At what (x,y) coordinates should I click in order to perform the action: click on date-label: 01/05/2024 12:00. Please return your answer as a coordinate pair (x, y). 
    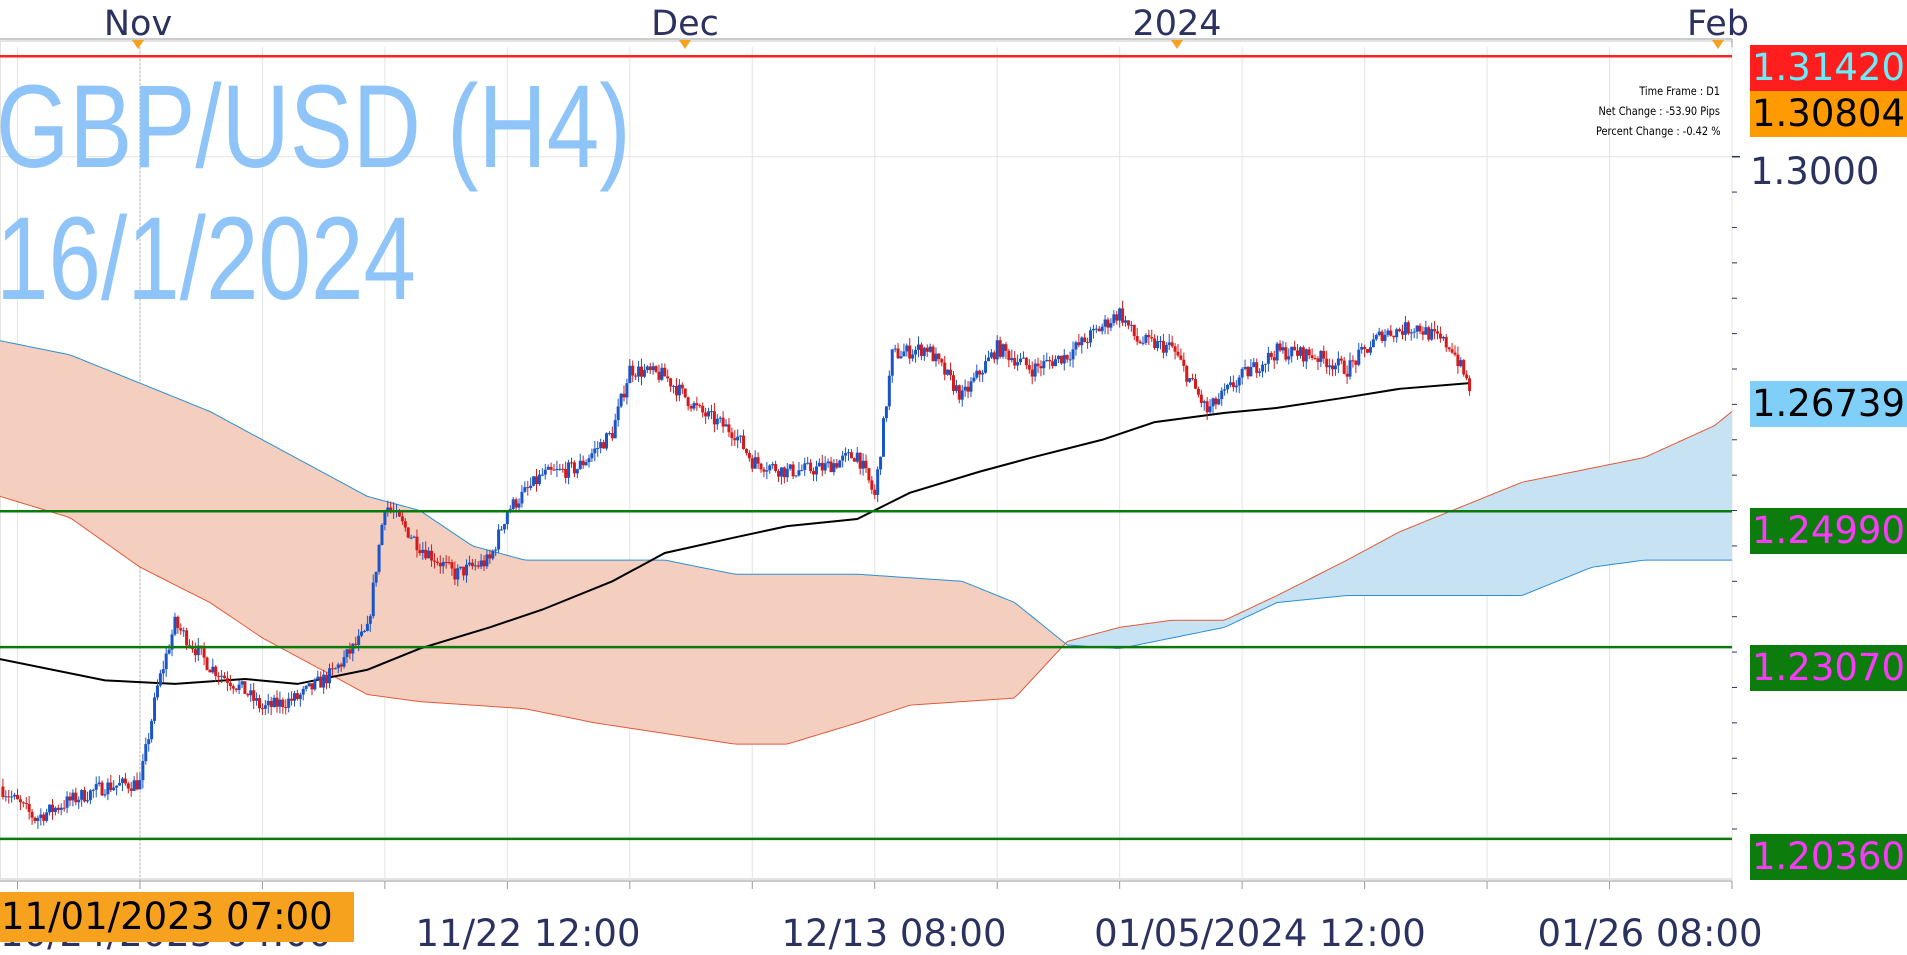
    Looking at the image, I should click on (1260, 933).